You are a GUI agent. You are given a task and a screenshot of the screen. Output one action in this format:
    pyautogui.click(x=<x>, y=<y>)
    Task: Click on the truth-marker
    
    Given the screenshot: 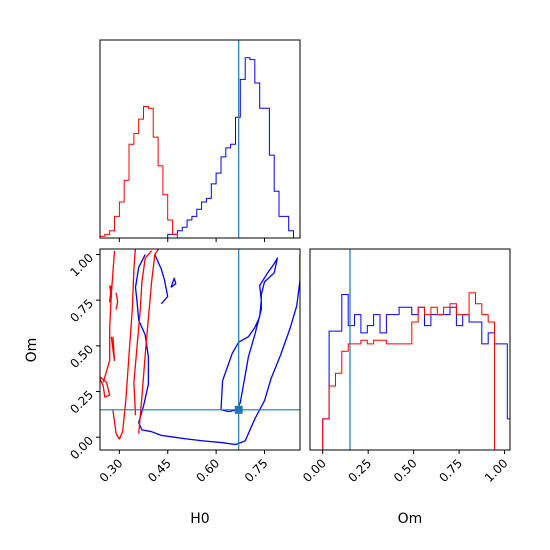 What is the action you would take?
    pyautogui.click(x=238, y=409)
    